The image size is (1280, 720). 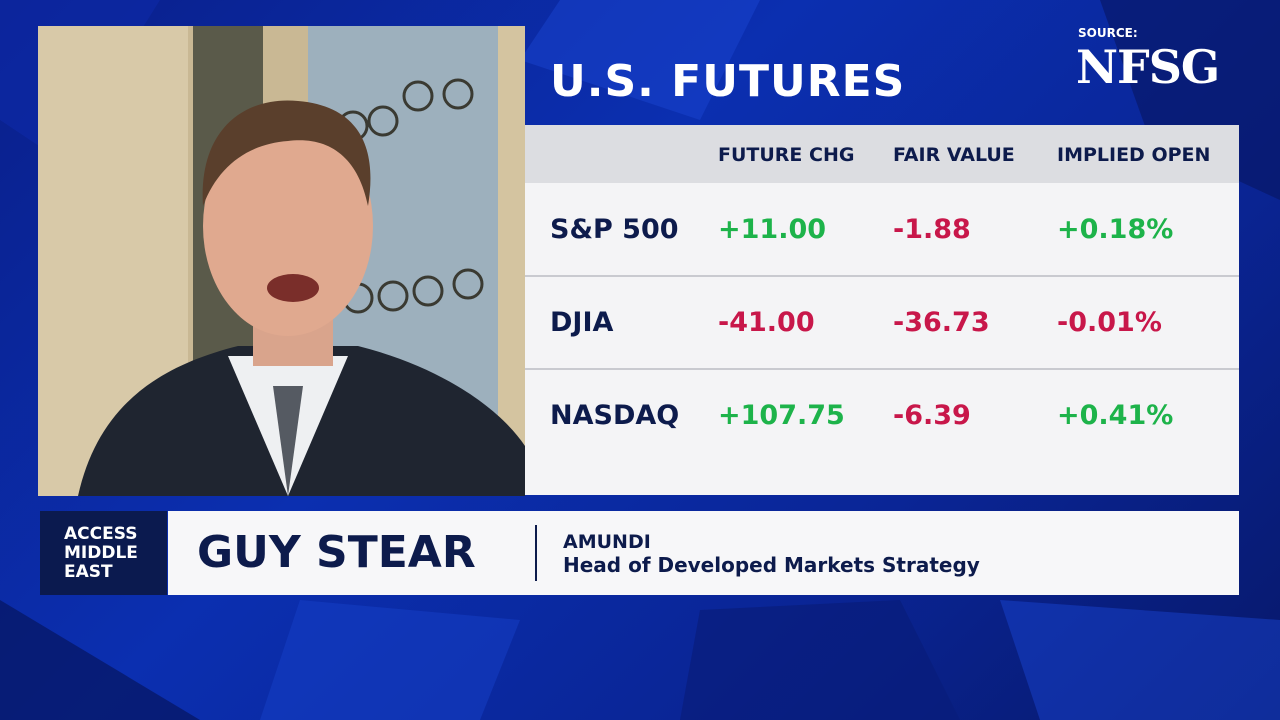 I want to click on show-line: EAST, so click(x=88, y=571).